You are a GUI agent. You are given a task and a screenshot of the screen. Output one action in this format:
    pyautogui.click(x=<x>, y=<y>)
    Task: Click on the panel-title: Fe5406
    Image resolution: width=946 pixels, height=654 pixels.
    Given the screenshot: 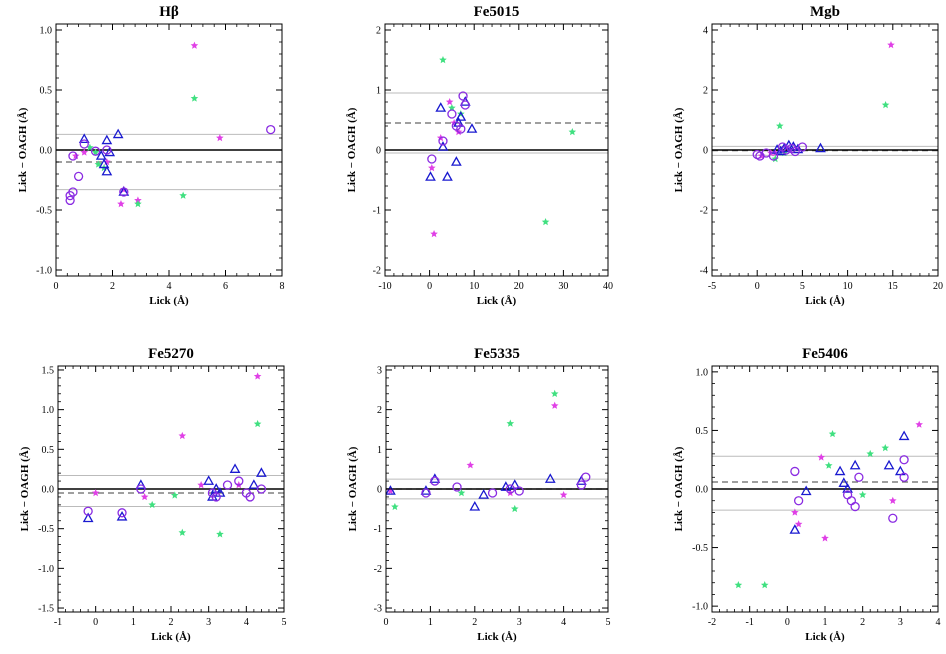 What is the action you would take?
    pyautogui.click(x=825, y=354)
    